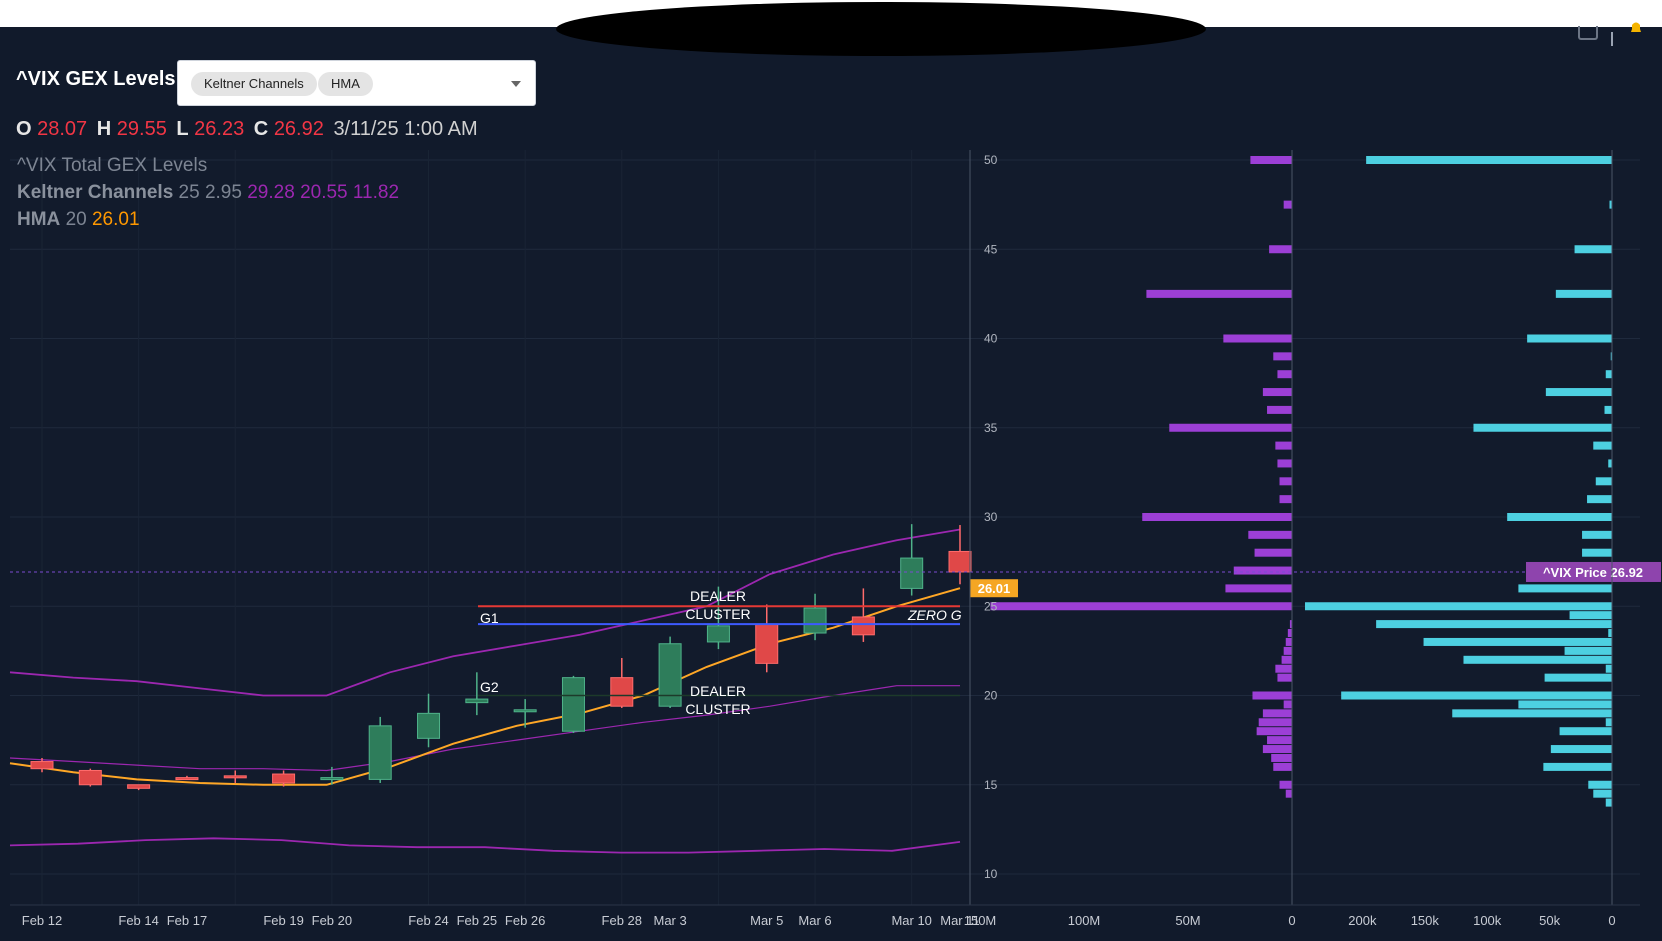 The image size is (1662, 941). What do you see at coordinates (489, 687) in the screenshot?
I see `g2-label: G2` at bounding box center [489, 687].